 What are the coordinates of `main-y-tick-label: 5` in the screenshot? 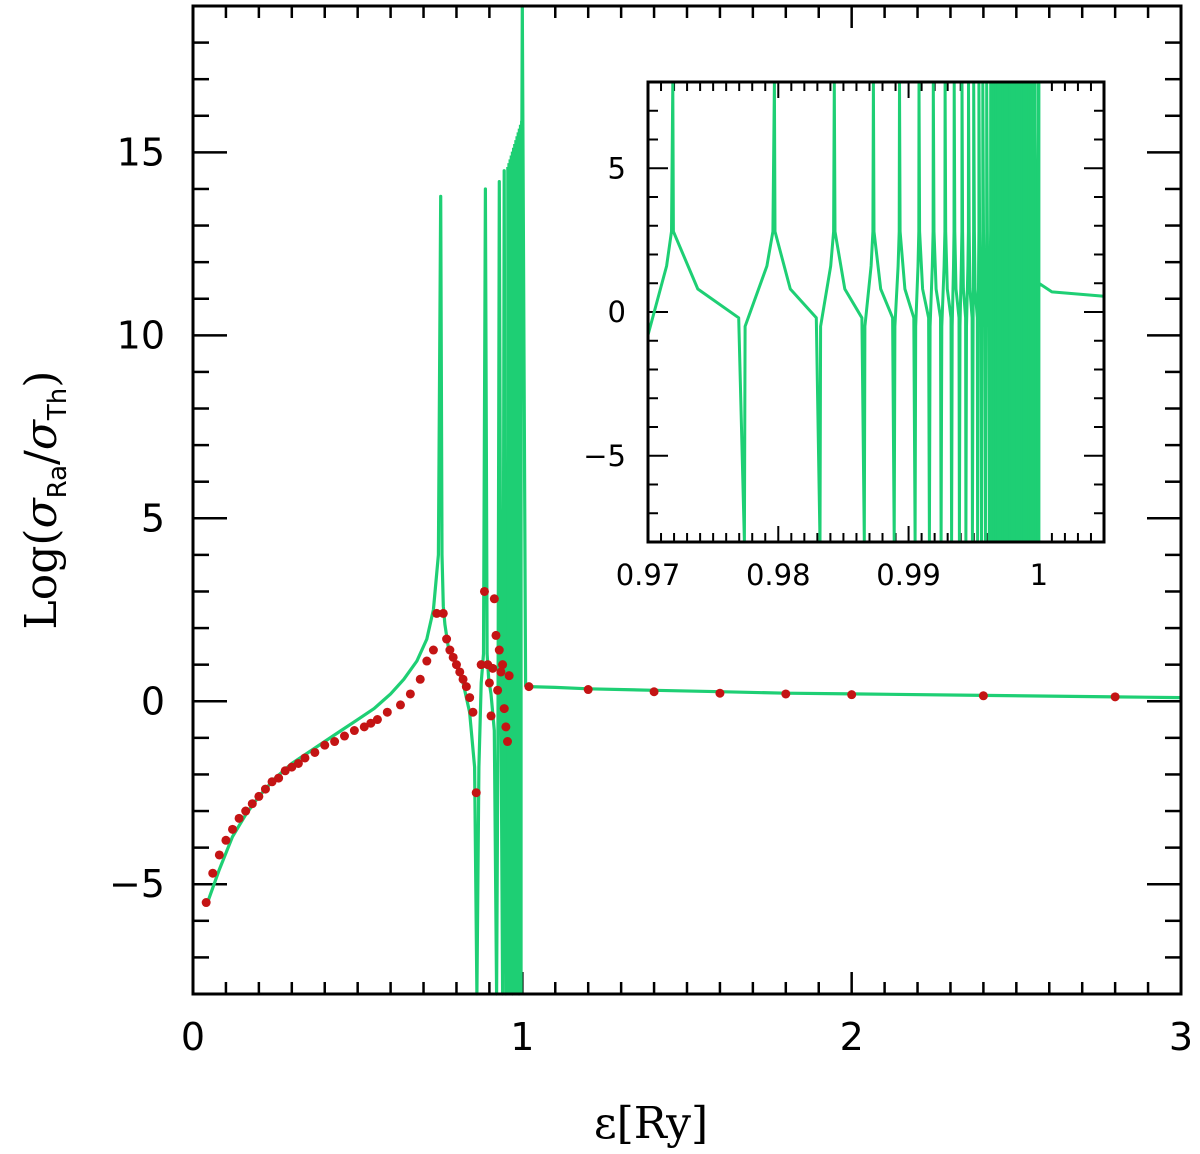 It's located at (153, 518).